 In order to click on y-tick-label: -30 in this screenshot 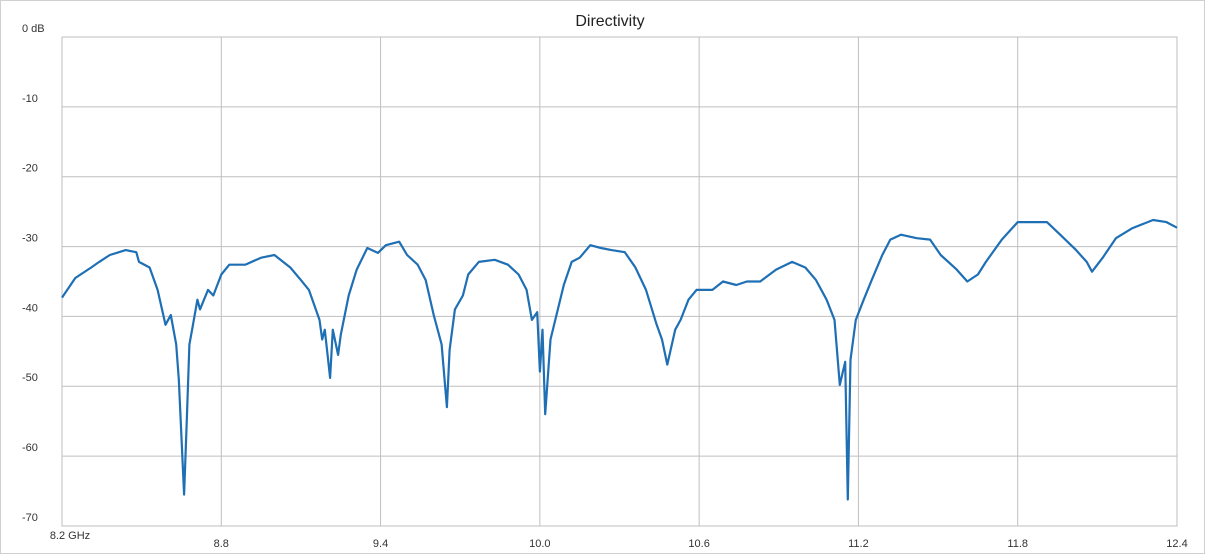, I will do `click(30, 238)`.